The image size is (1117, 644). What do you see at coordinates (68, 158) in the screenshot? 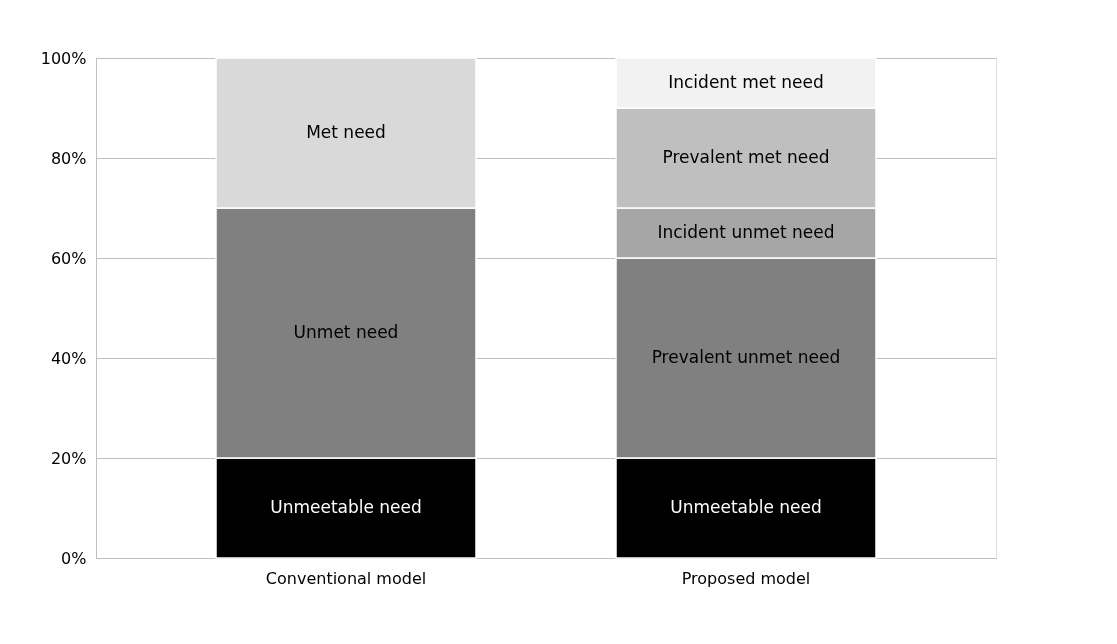
I see `y-tick-label: 80%` at bounding box center [68, 158].